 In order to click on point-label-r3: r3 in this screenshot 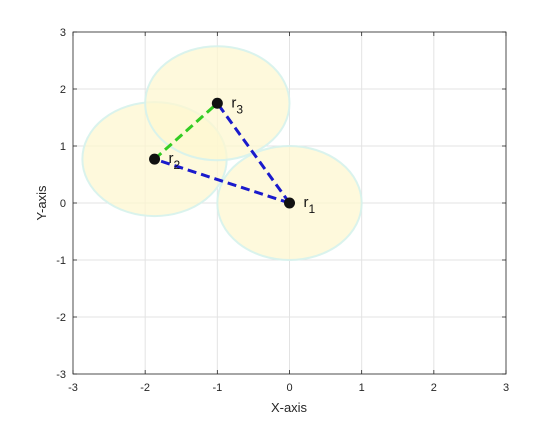, I will do `click(237, 105)`.